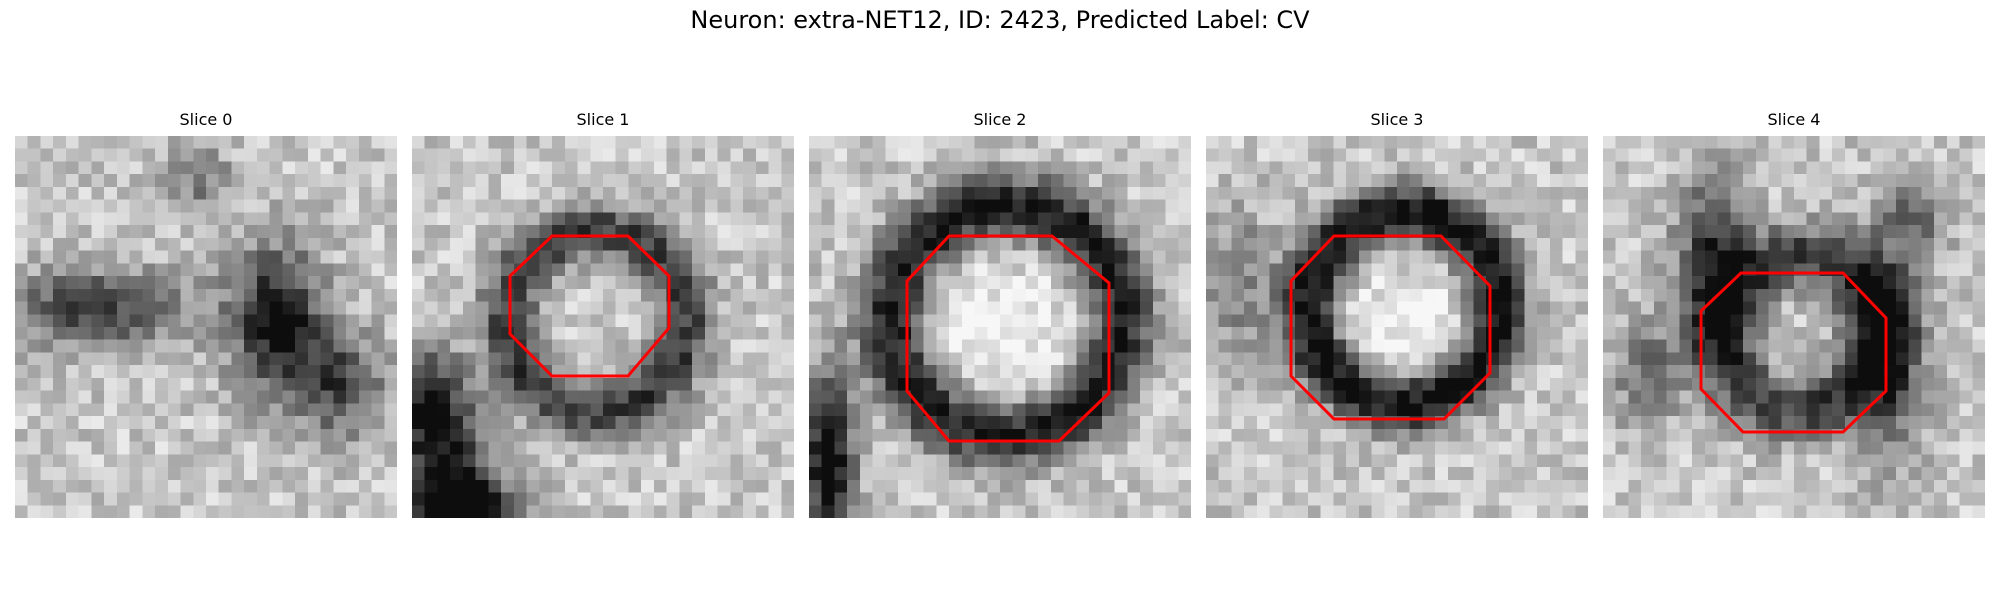 The height and width of the screenshot is (600, 2000). I want to click on slice-panel-4: Slice 4, so click(1794, 313).